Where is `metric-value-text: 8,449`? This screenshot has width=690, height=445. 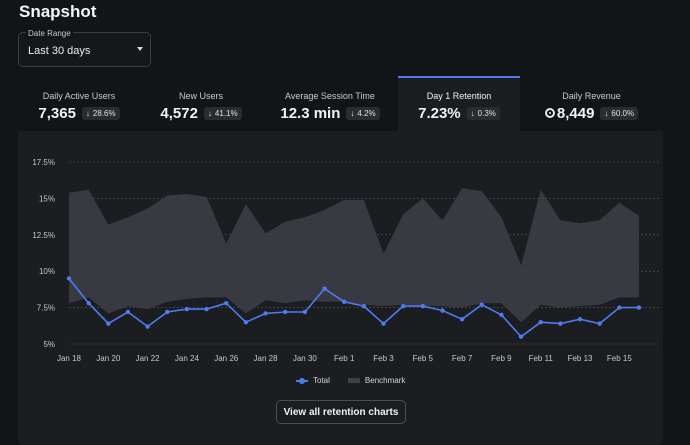 metric-value-text: 8,449 is located at coordinates (575, 113).